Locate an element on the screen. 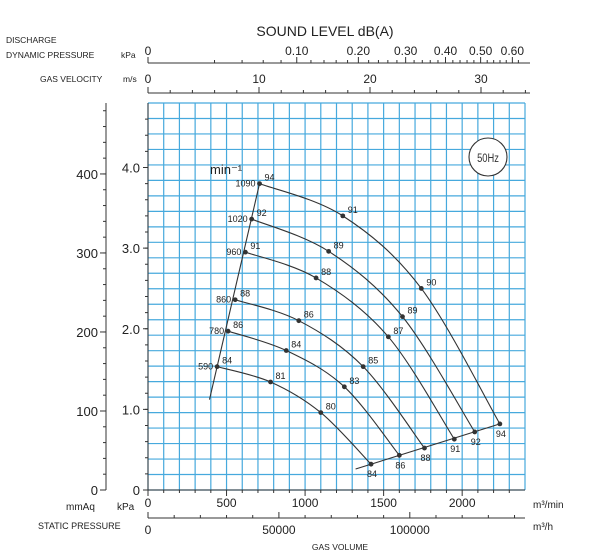  frequency-badge-label: 50Hz is located at coordinates (488, 158).